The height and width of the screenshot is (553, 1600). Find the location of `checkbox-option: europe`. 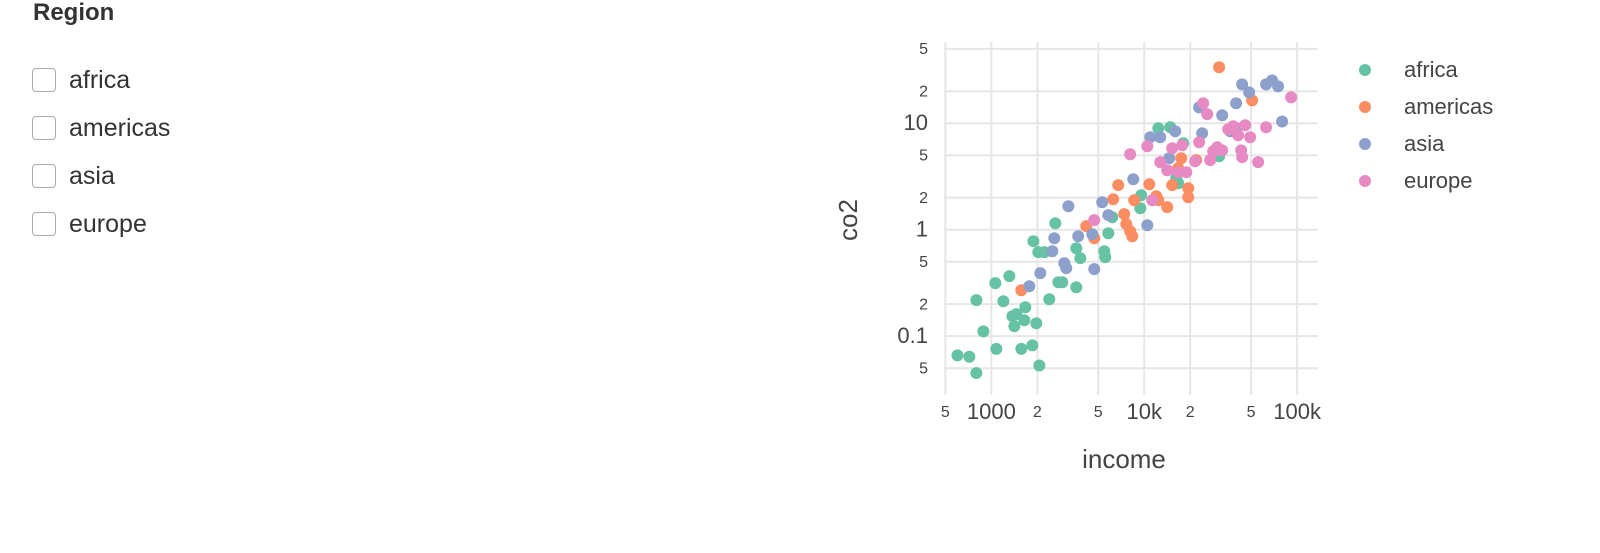

checkbox-option: europe is located at coordinates (101, 224).